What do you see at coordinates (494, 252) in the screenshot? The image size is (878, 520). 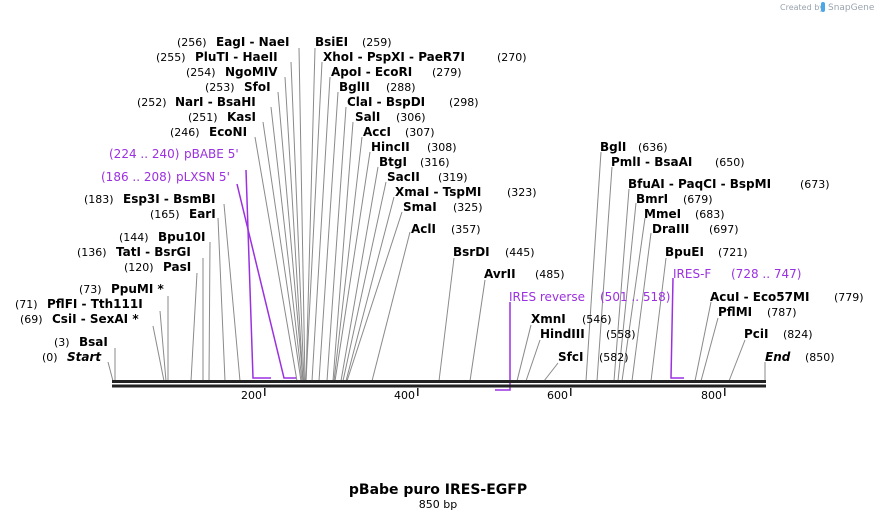 I see `site-label: BsrDI (445)` at bounding box center [494, 252].